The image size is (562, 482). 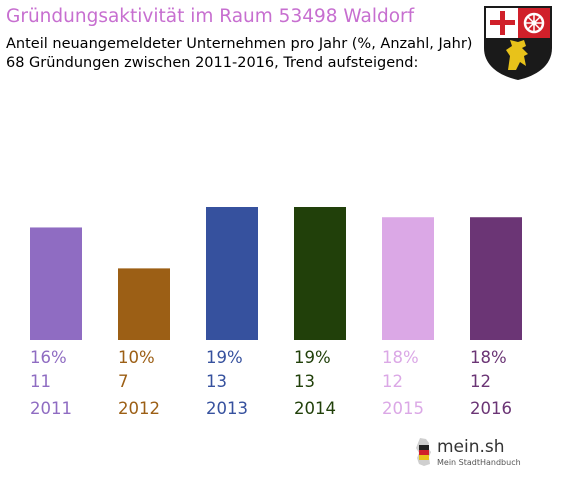 What do you see at coordinates (320, 273) in the screenshot?
I see `bar-2014` at bounding box center [320, 273].